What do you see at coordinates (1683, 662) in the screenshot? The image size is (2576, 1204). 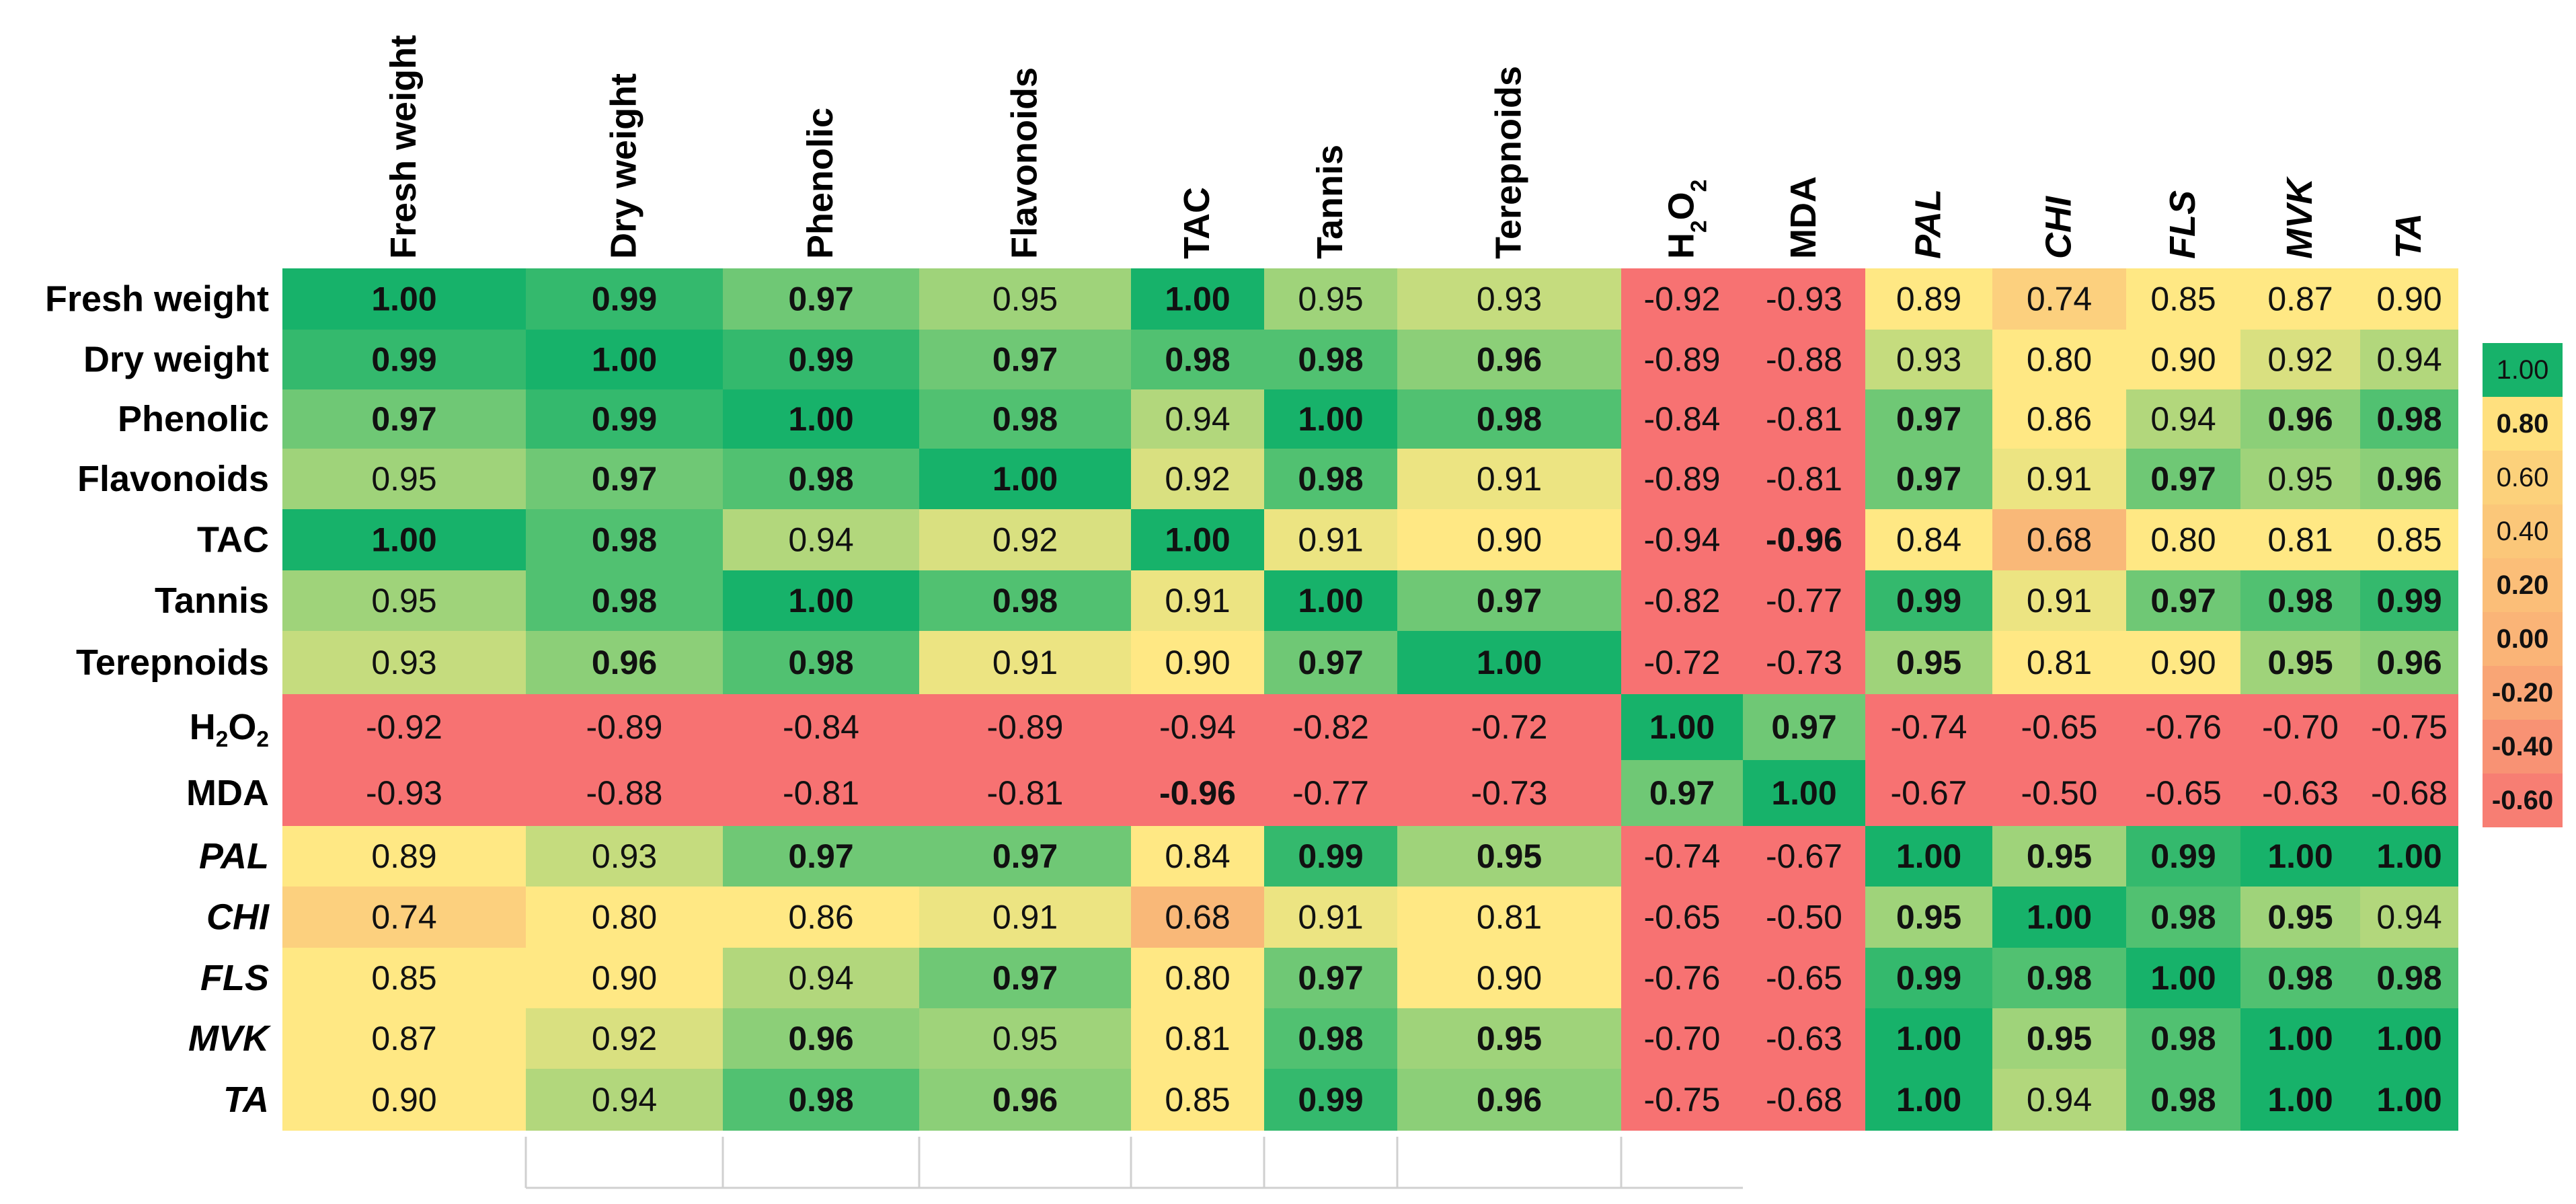 I see `cell-value: -0.72` at bounding box center [1683, 662].